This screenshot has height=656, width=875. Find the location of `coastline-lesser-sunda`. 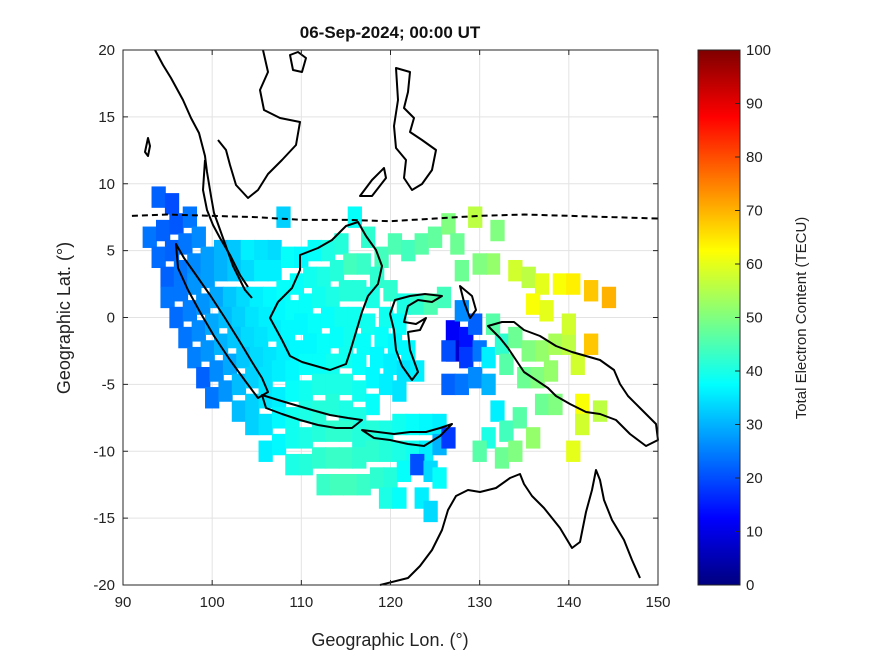

coastline-lesser-sunda is located at coordinates (407, 435).